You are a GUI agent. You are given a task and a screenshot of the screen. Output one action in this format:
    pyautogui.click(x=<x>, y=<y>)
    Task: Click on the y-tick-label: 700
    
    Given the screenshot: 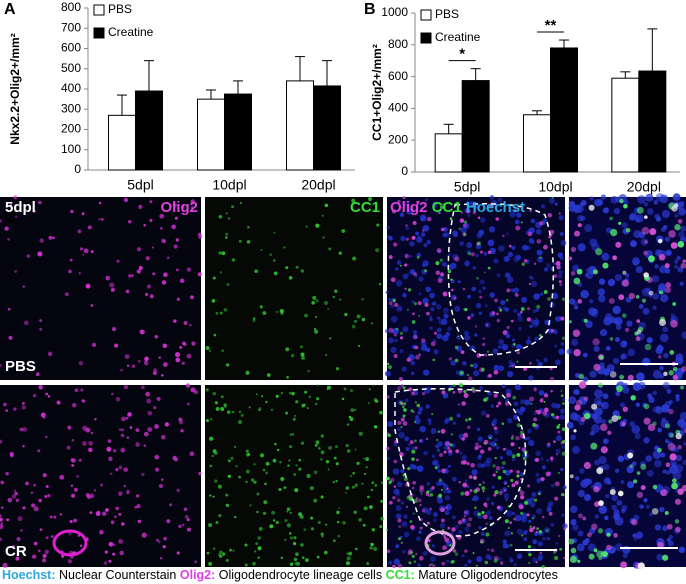 What is the action you would take?
    pyautogui.click(x=71, y=27)
    